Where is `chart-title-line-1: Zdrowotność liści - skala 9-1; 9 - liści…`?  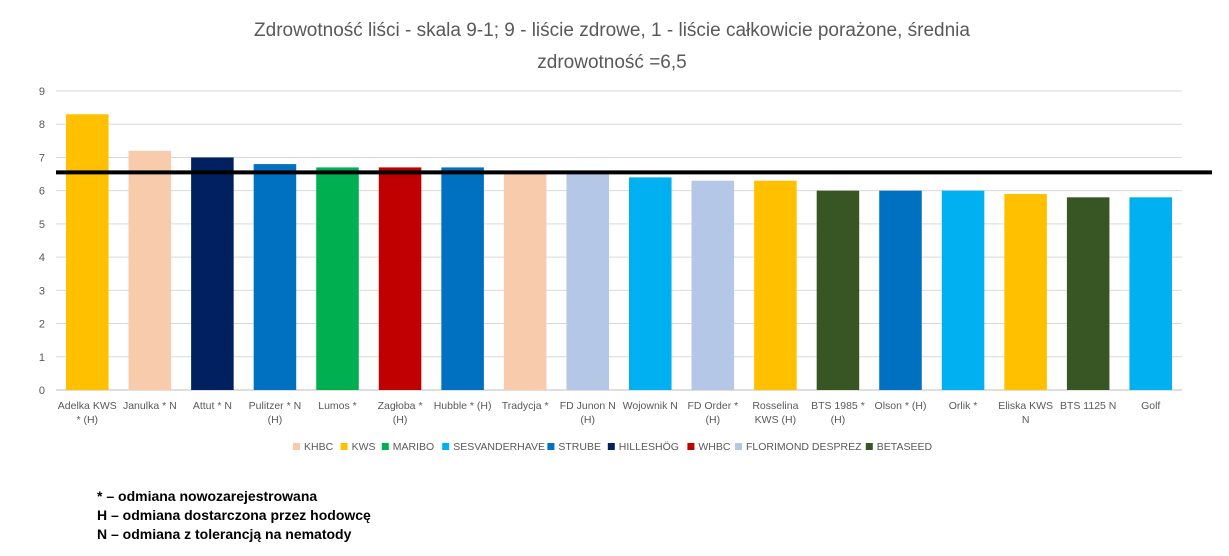
chart-title-line-1: Zdrowotność liści - skala 9-1; 9 - liści… is located at coordinates (612, 30).